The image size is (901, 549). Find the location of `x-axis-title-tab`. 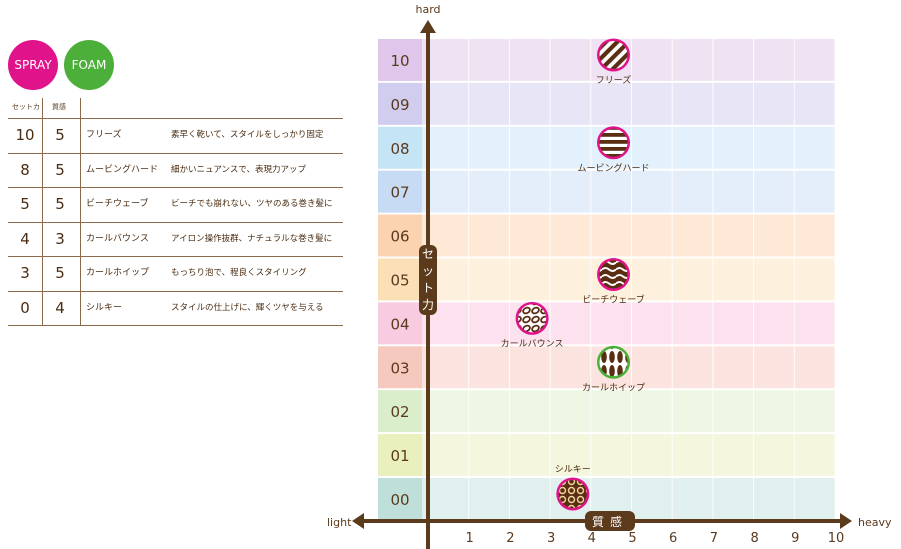

x-axis-title-tab is located at coordinates (610, 521).